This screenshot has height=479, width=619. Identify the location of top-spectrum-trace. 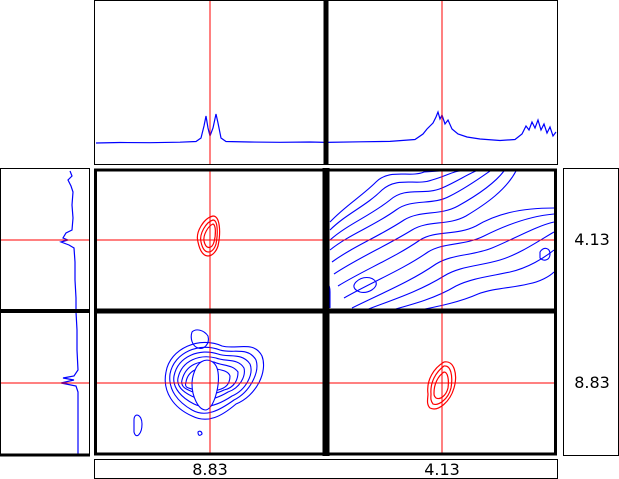
(326, 127).